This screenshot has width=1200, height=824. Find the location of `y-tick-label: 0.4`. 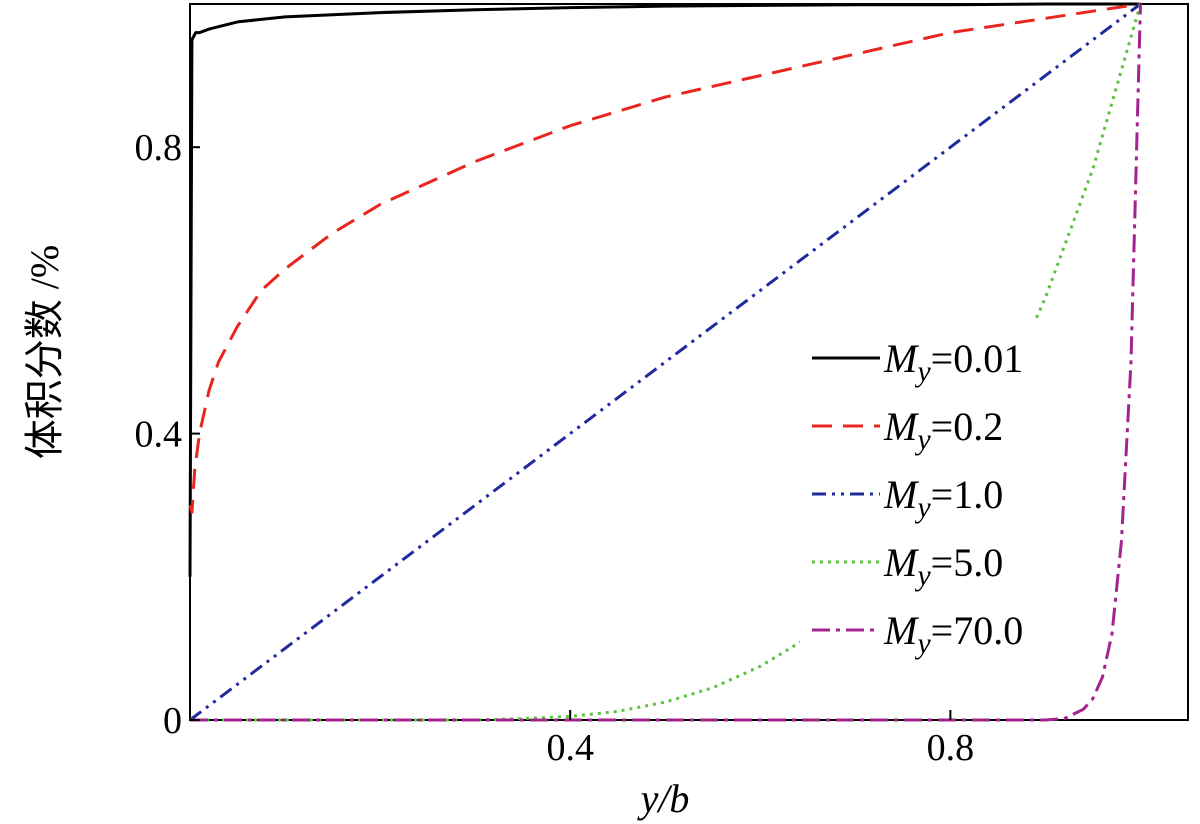

y-tick-label: 0.4 is located at coordinates (159, 435).